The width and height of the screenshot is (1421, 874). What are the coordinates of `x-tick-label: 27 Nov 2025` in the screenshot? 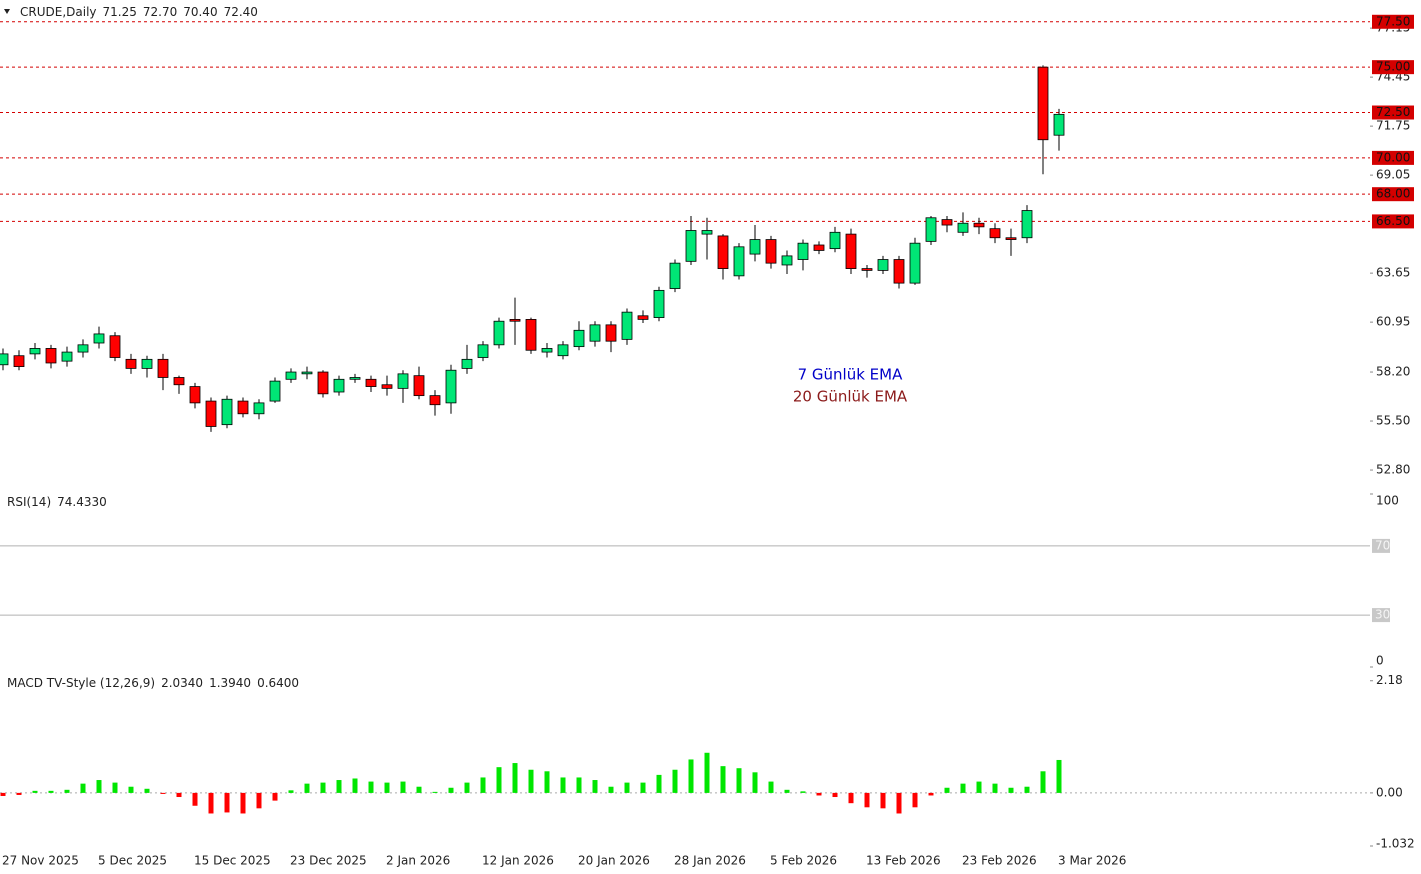 It's located at (40, 861).